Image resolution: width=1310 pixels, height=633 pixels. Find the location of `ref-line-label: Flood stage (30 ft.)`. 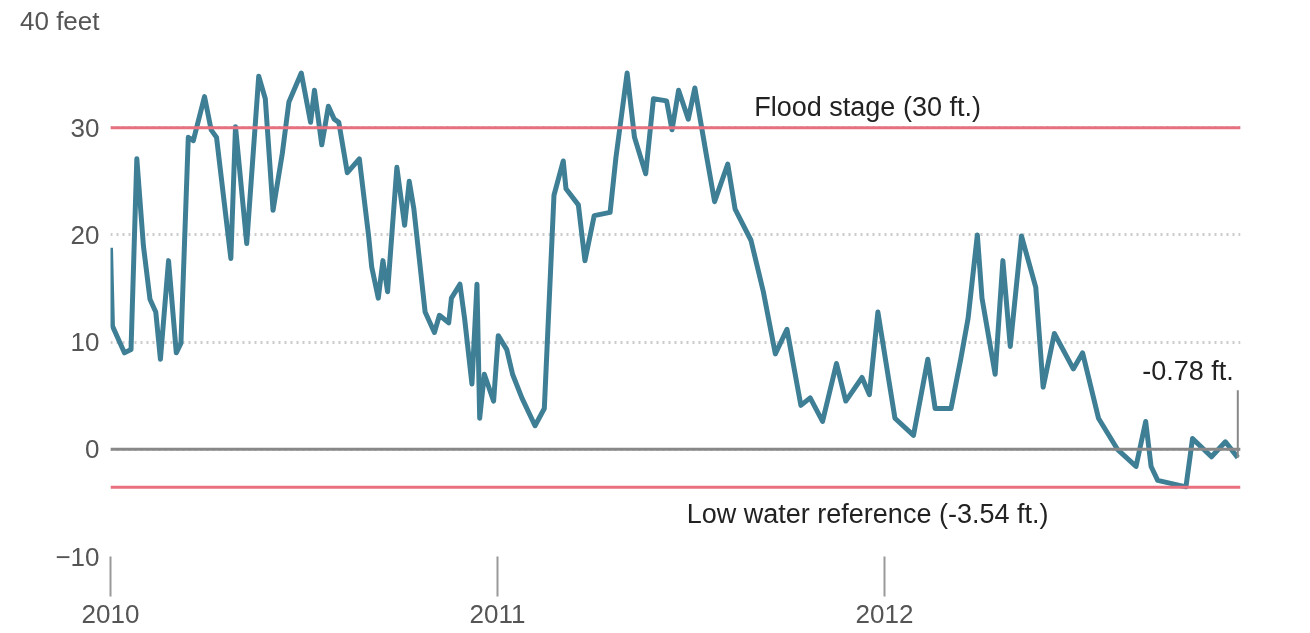

ref-line-label: Flood stage (30 ft.) is located at coordinates (867, 106).